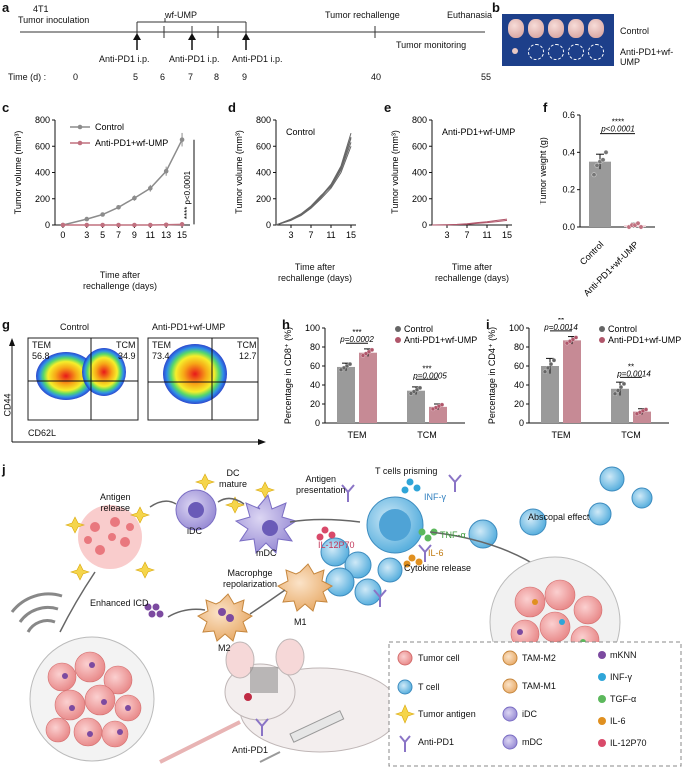 The height and width of the screenshot is (770, 685). I want to click on x-tick-label: TCM, so click(427, 435).